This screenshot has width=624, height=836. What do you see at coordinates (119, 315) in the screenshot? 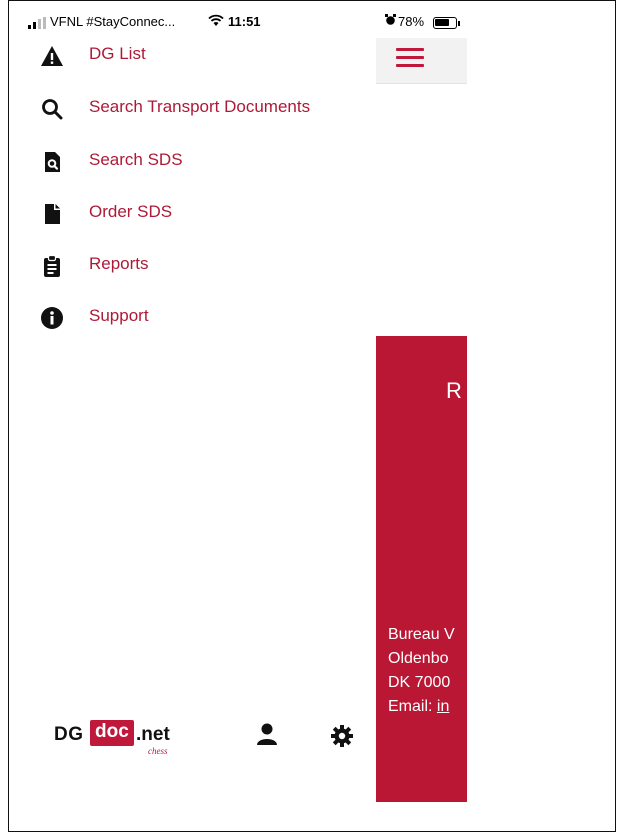
I see `menu-item-label: Support` at bounding box center [119, 315].